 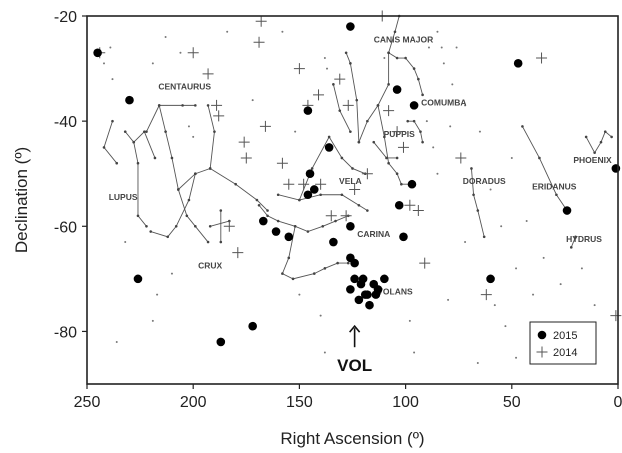 What do you see at coordinates (563, 343) in the screenshot?
I see `legend: 2015 2014` at bounding box center [563, 343].